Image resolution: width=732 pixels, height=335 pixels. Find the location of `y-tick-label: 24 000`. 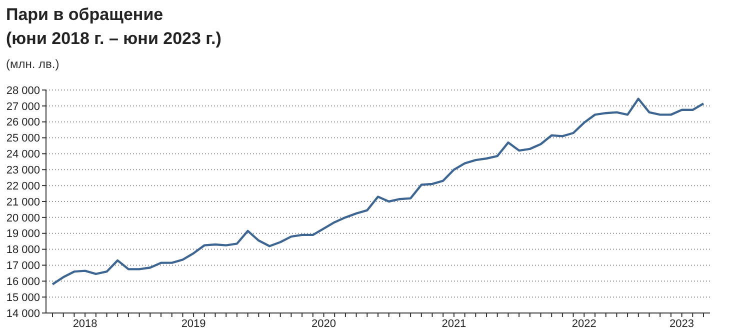

y-tick-label: 24 000 is located at coordinates (23, 154).